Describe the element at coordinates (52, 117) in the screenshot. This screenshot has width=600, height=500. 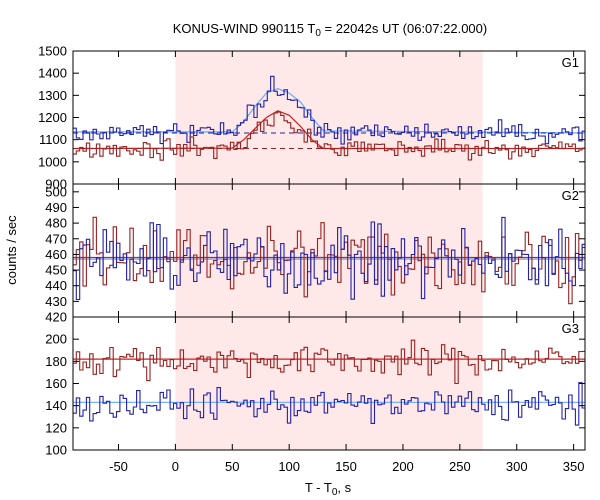
I see `y-tick-label: 1200` at that location.